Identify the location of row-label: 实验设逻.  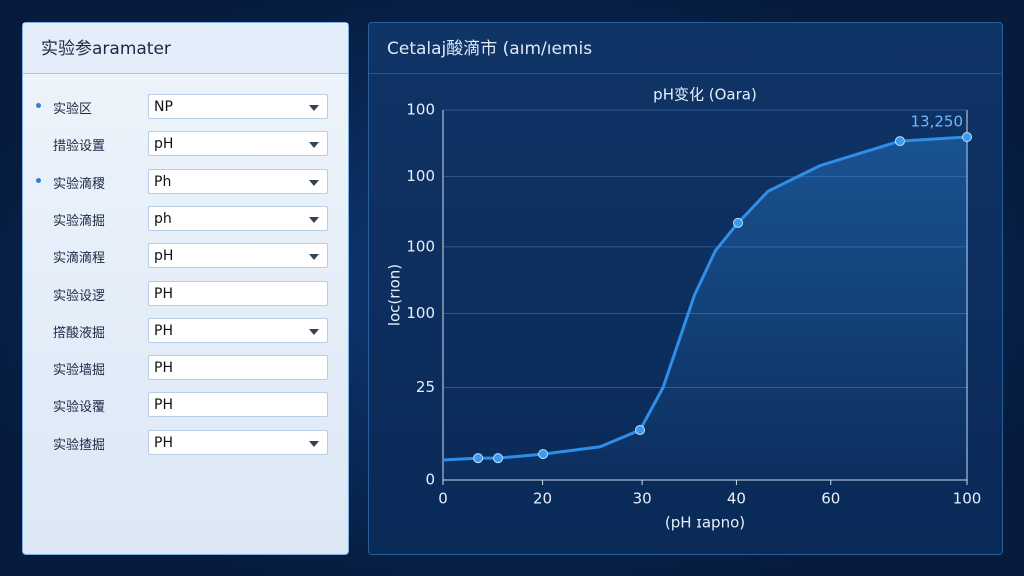
(79, 296).